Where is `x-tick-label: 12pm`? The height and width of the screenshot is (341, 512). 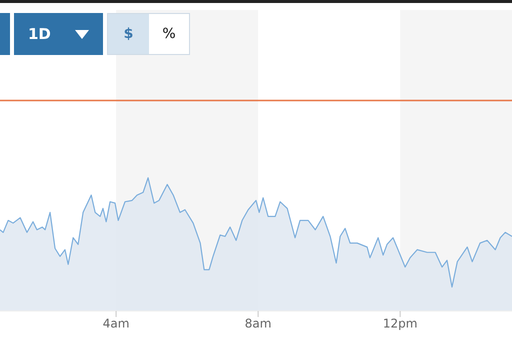
x-tick-label: 12pm is located at coordinates (400, 323).